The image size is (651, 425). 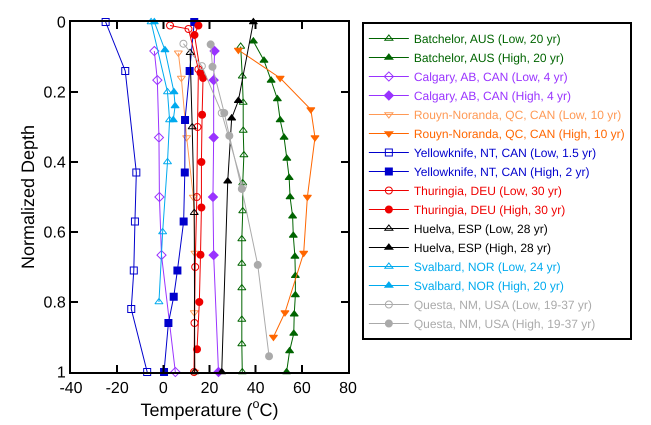 What do you see at coordinates (55, 163) in the screenshot?
I see `y-tick-label: 0.4` at bounding box center [55, 163].